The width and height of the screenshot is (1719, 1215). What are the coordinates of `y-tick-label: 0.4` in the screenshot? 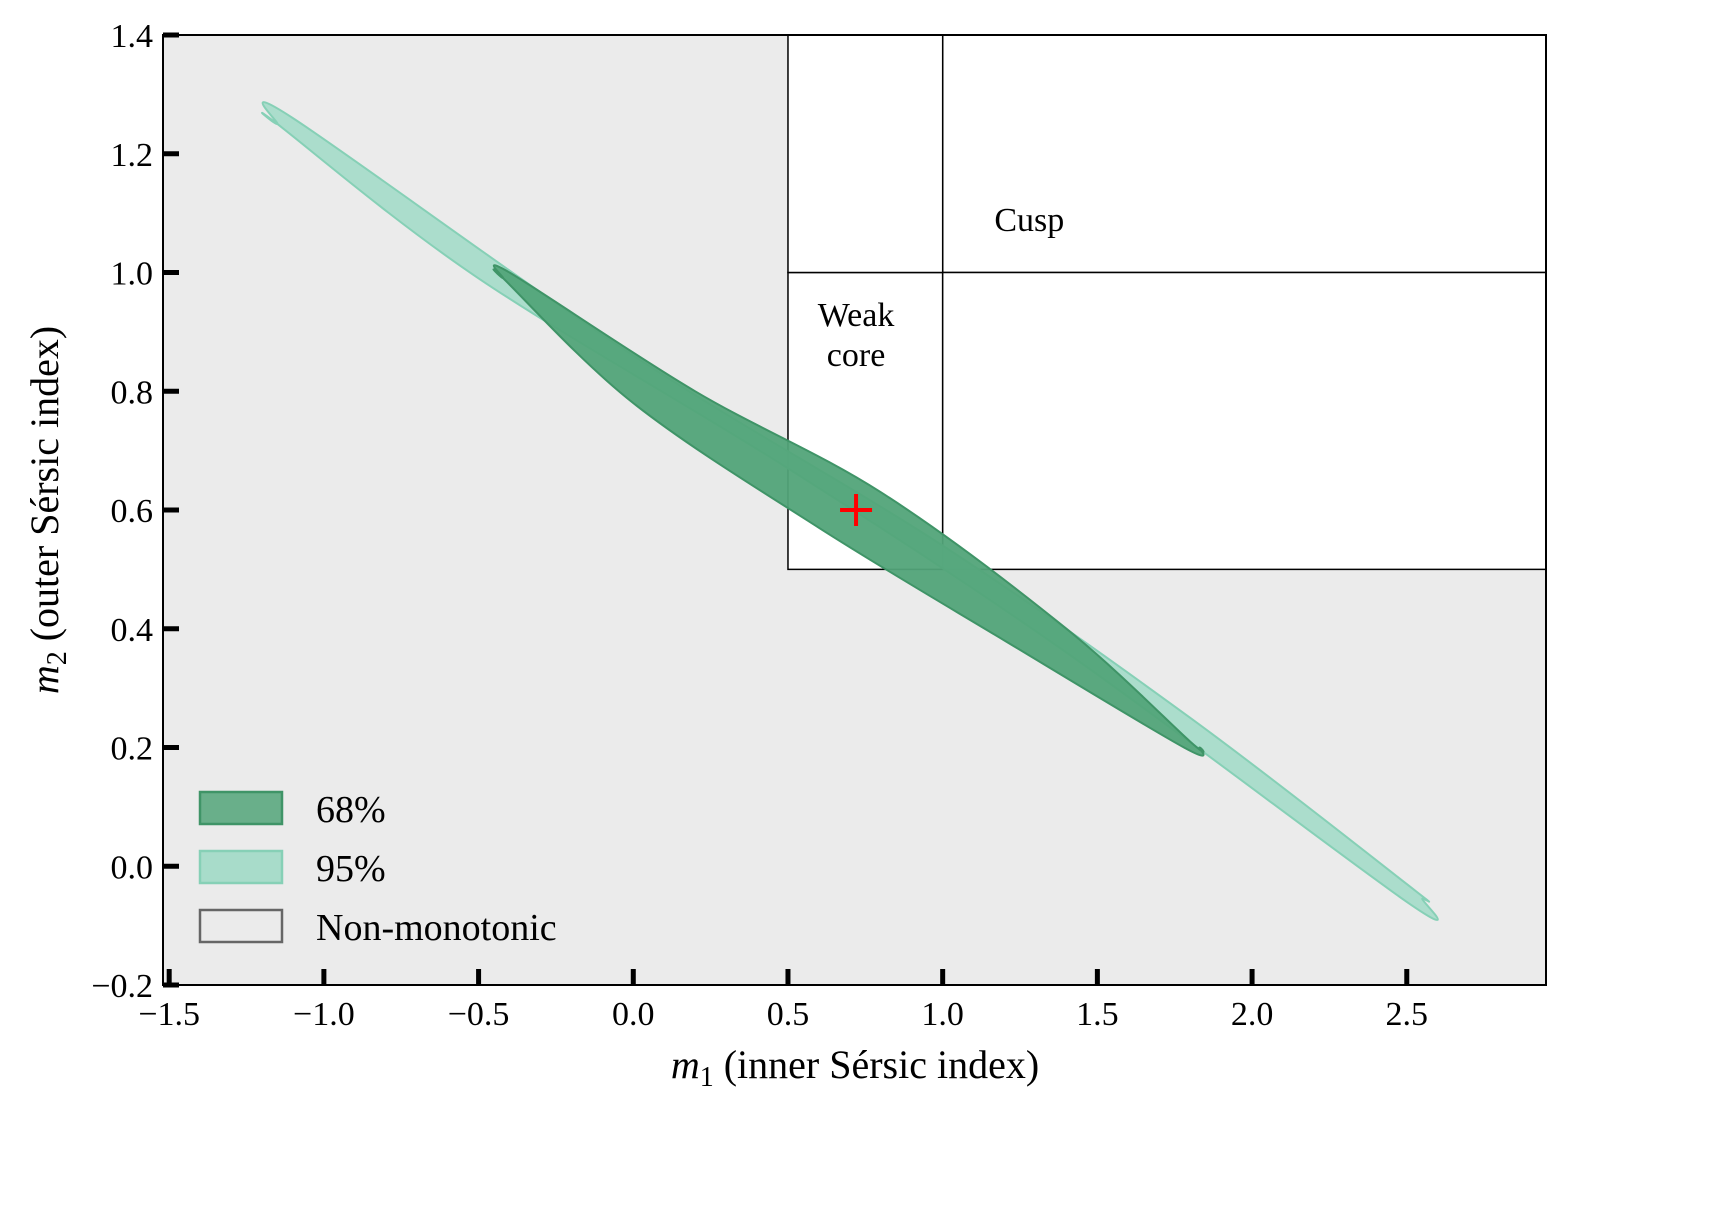 It's located at (132, 630).